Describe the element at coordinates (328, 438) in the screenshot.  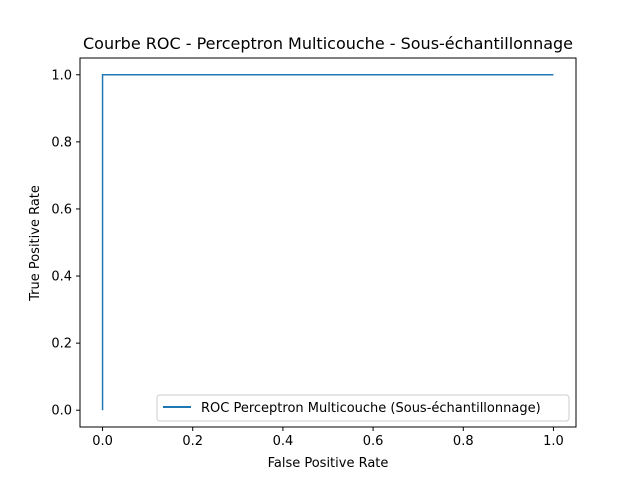
I see `x-axis-ticks: 0.0 0.2 0.4 0.6 0.8 1.0` at that location.